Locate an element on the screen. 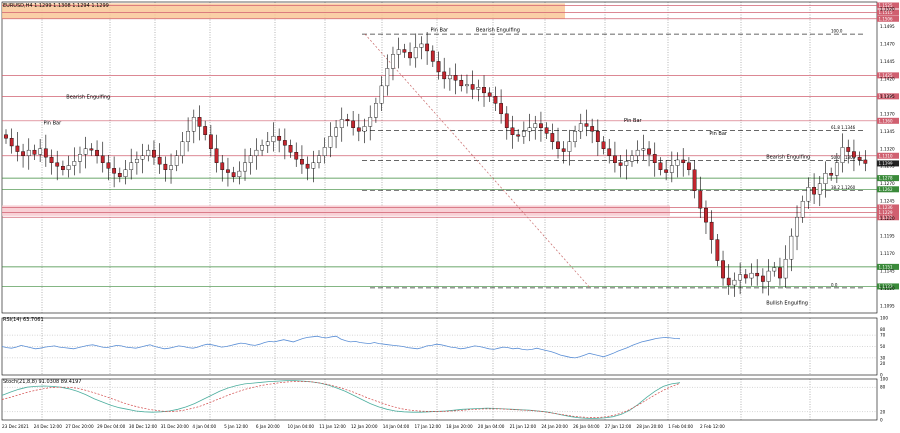  support-level-tag-label: 1.1278 is located at coordinates (886, 178).